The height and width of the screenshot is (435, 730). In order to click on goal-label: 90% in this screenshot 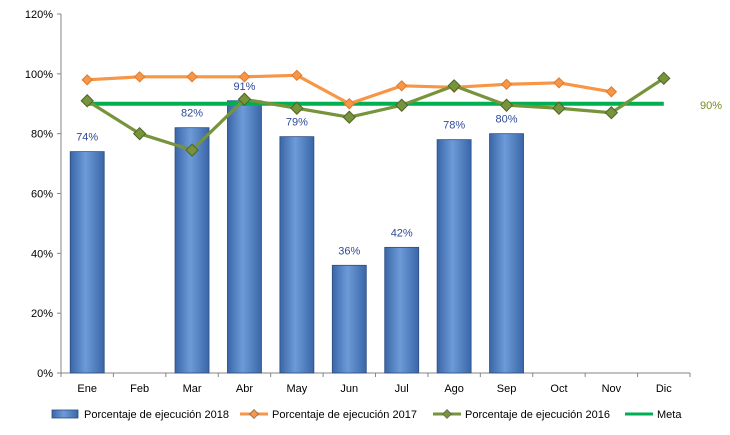, I will do `click(711, 106)`.